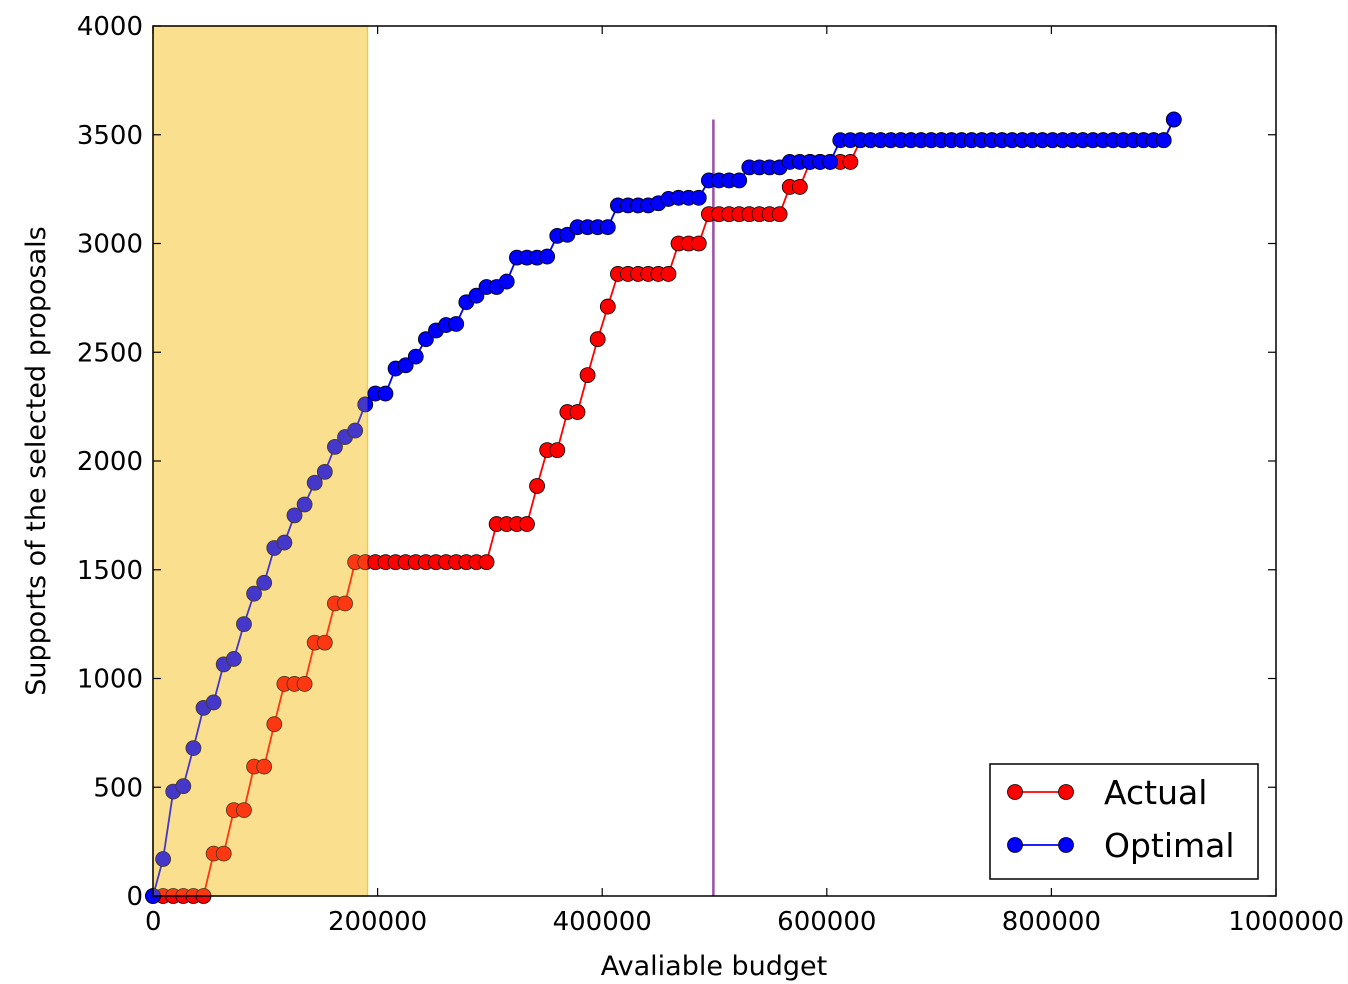 Image resolution: width=1348 pixels, height=984 pixels. Describe the element at coordinates (1169, 845) in the screenshot. I see `legend-label: Optimal` at that location.